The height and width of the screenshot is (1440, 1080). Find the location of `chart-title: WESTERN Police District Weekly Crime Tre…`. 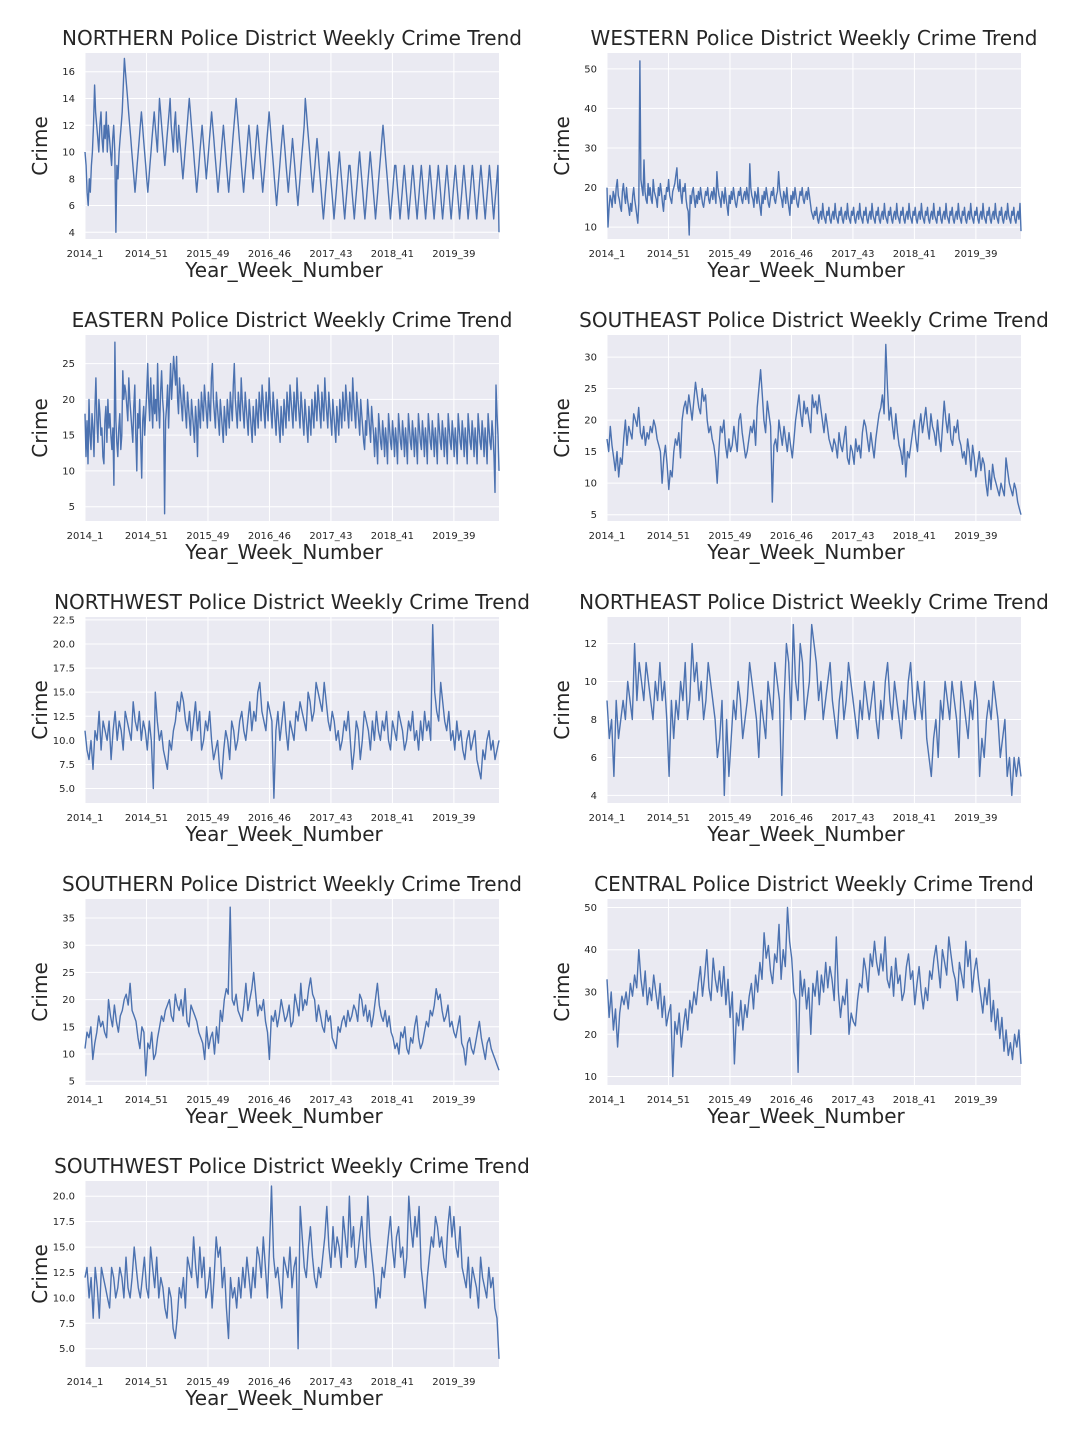

chart-title: WESTERN Police District Weekly Crime Tre… is located at coordinates (814, 38).